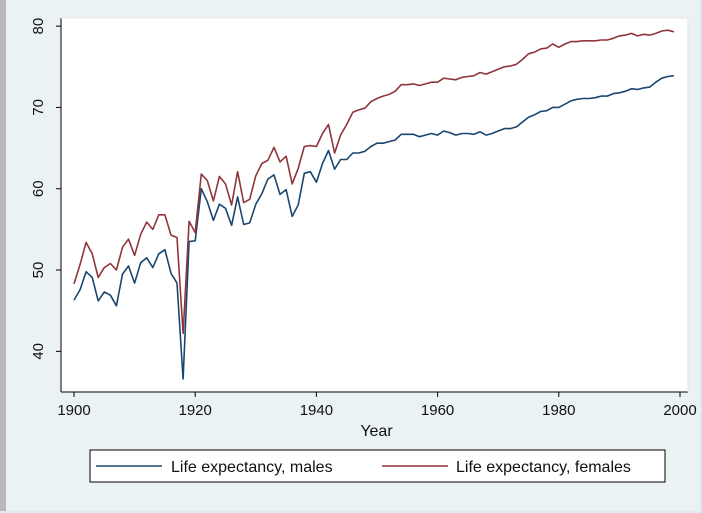  Describe the element at coordinates (316, 410) in the screenshot. I see `x-tick-label: 1940` at that location.